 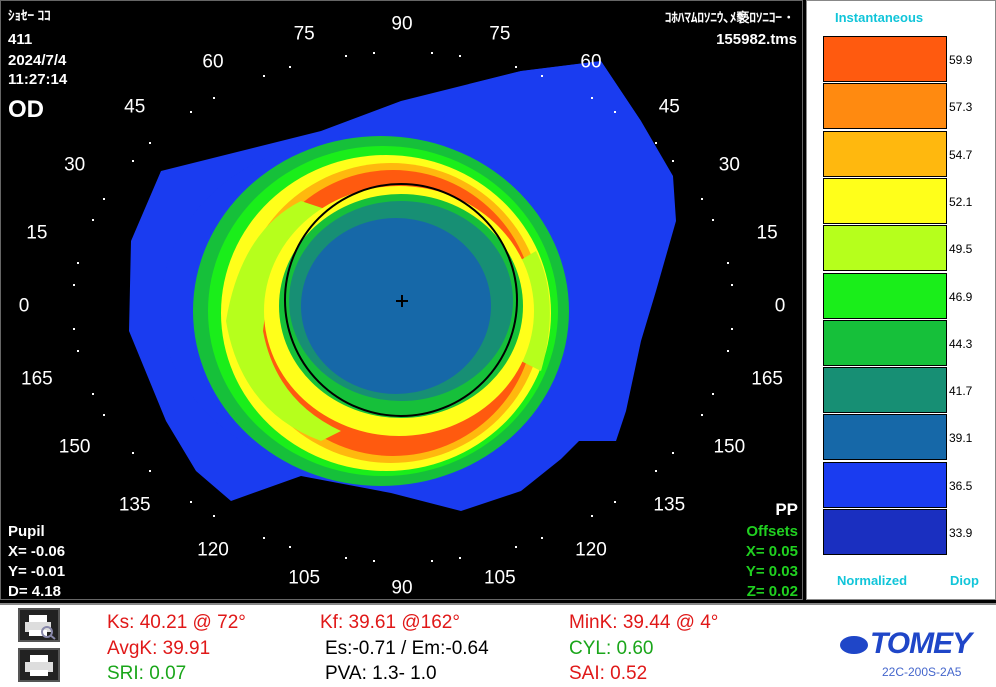 What do you see at coordinates (381, 673) in the screenshot?
I see `pva-value: PVA: 1.3- 1.0` at bounding box center [381, 673].